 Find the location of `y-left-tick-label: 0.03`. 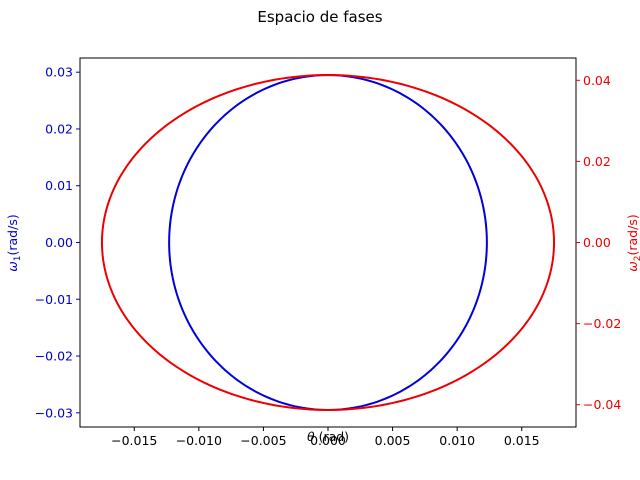

y-left-tick-label: 0.03 is located at coordinates (59, 72).